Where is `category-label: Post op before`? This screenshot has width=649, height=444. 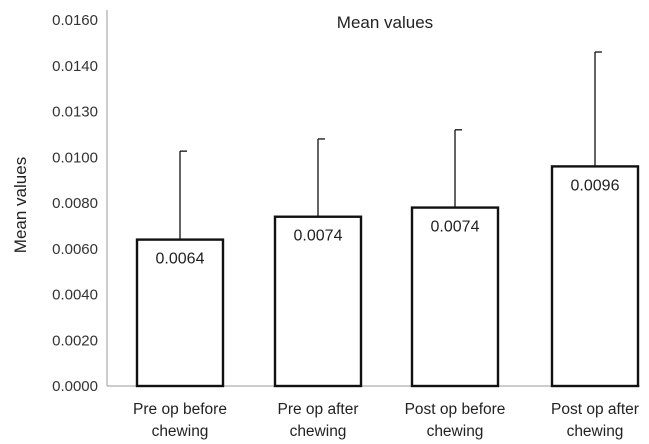
category-label: Post op before is located at coordinates (455, 409).